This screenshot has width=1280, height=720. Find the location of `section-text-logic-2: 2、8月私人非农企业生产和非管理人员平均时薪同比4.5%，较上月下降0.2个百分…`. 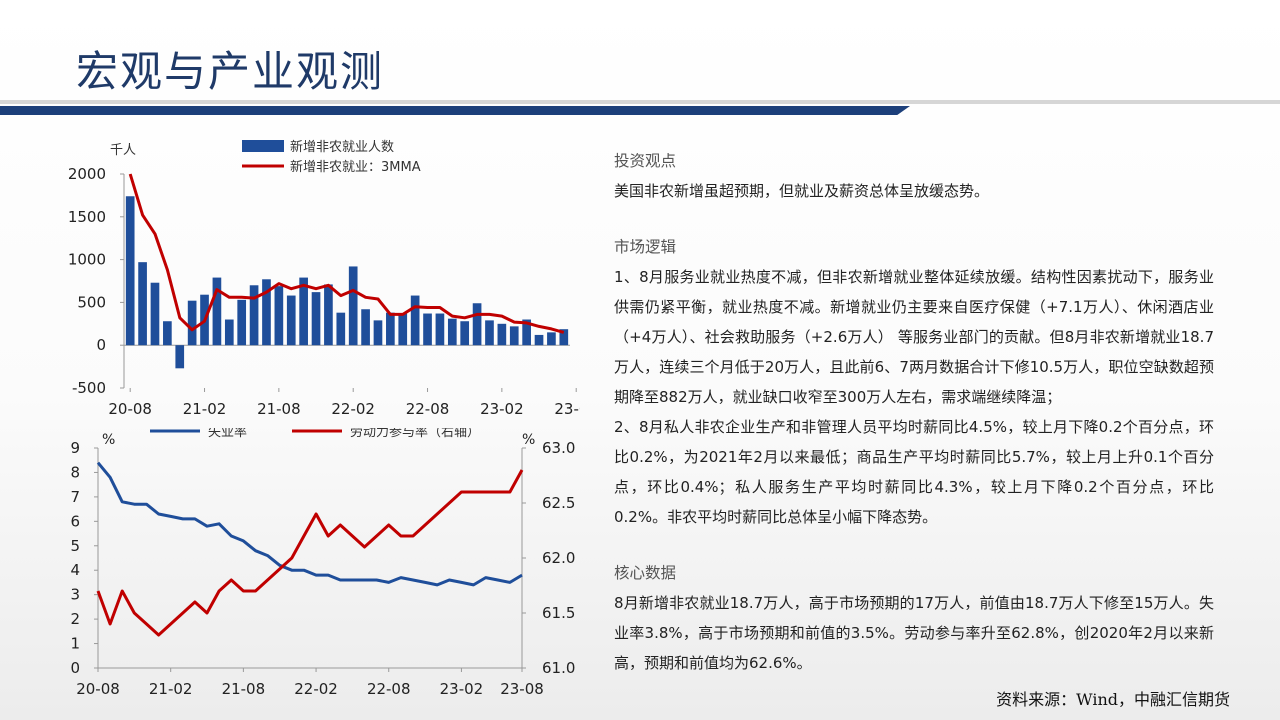

section-text-logic-2: 2、8月私人非农企业生产和非管理人员平均时薪同比4.5%，较上月下降0.2个百分… is located at coordinates (914, 472).